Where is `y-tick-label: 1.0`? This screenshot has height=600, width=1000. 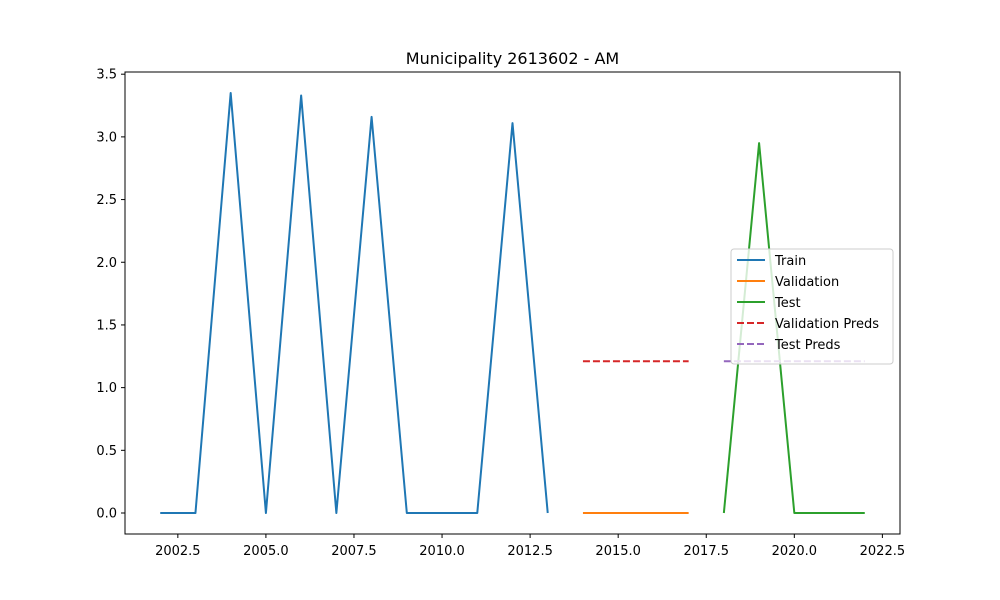
y-tick-label: 1.0 is located at coordinates (106, 388).